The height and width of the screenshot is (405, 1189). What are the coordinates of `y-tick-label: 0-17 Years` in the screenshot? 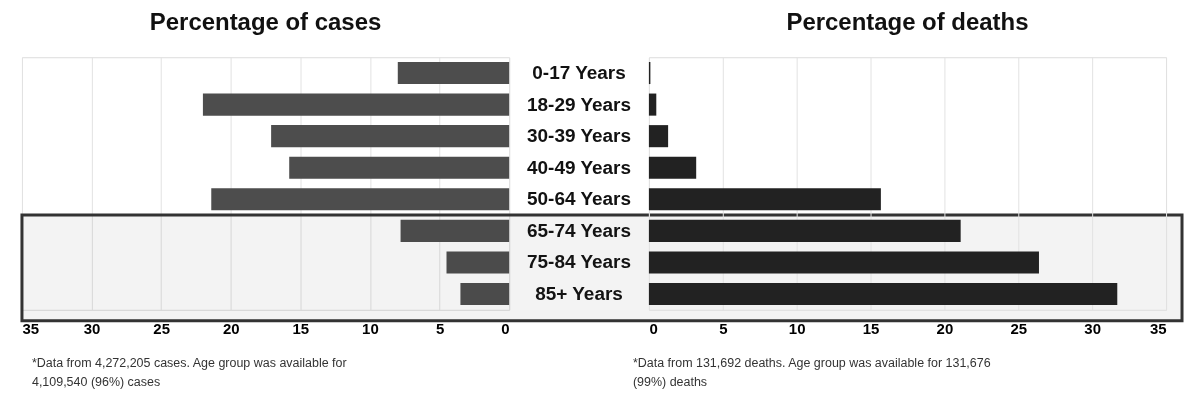 It's located at (579, 73).